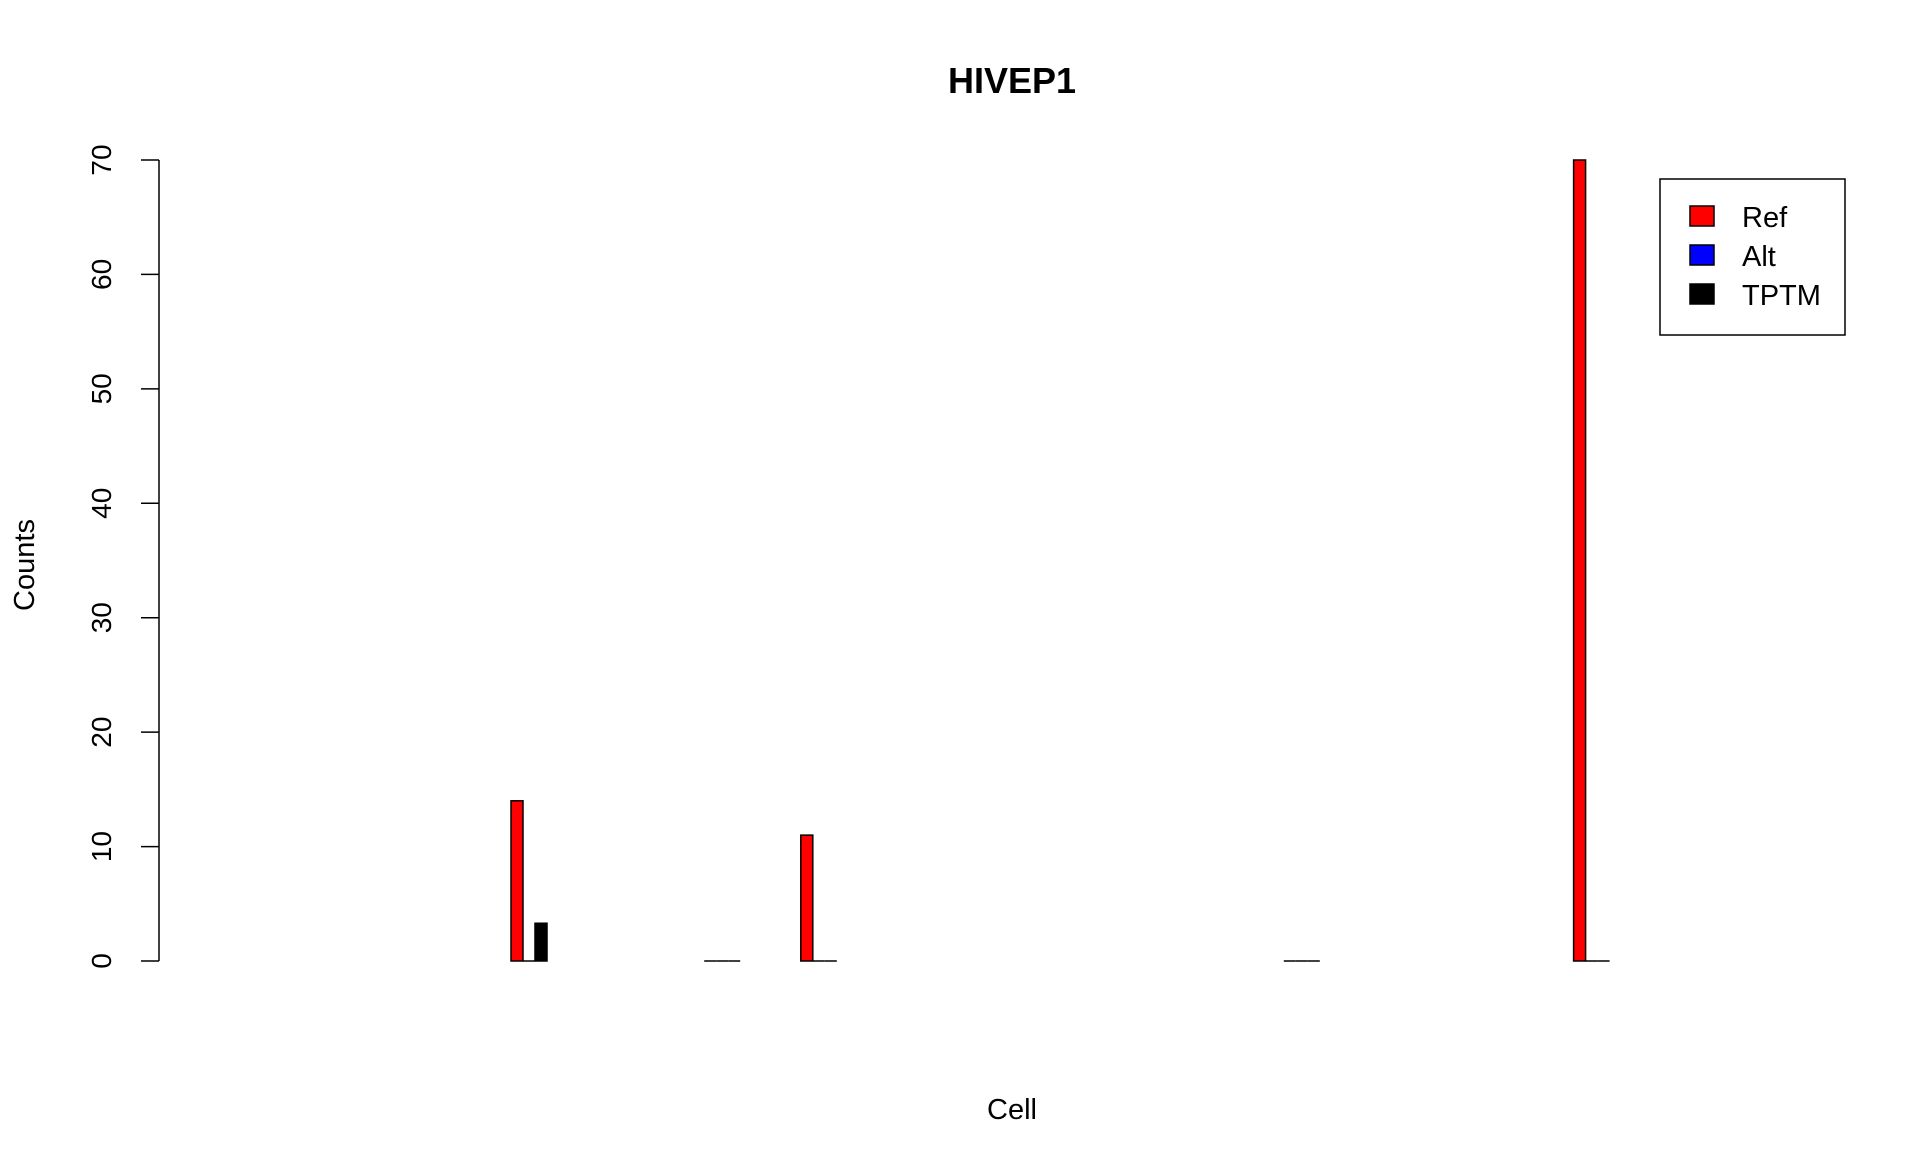 The width and height of the screenshot is (1920, 1157). Describe the element at coordinates (1702, 294) in the screenshot. I see `legend-swatch-tptm` at that location.